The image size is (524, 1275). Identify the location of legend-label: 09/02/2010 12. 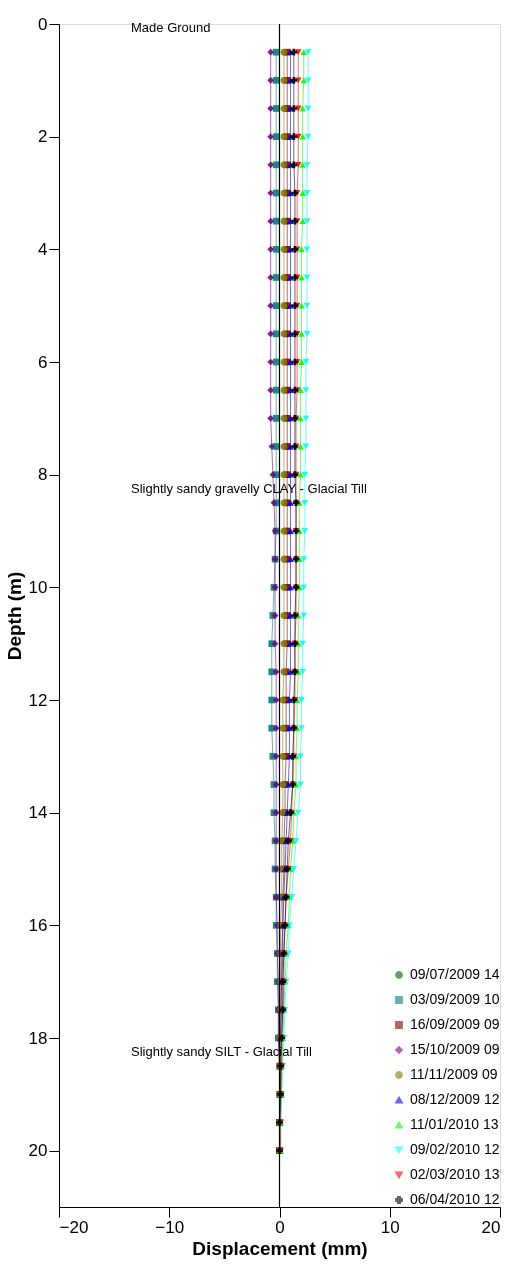
(455, 1149).